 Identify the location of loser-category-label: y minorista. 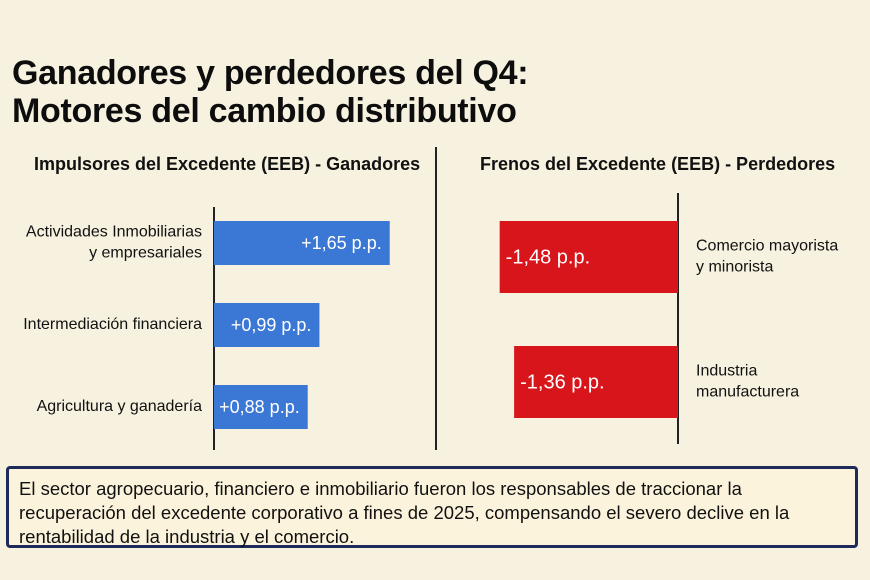
(734, 267).